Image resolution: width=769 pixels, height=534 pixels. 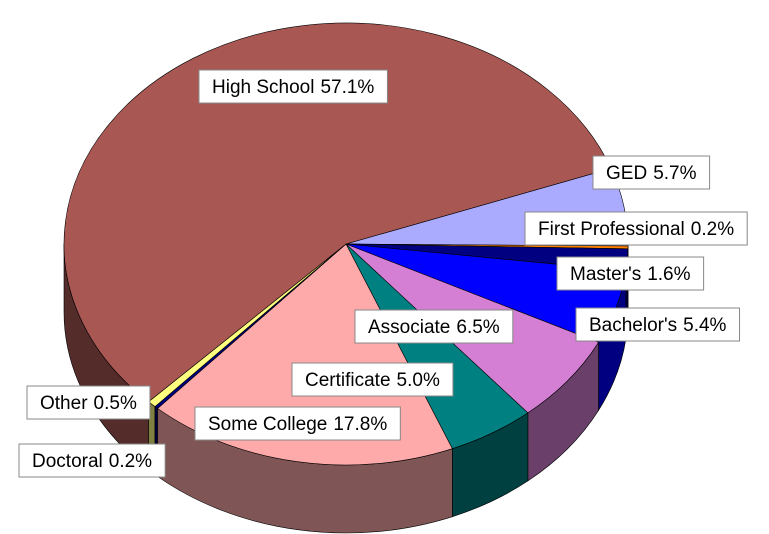 What do you see at coordinates (67, 461) in the screenshot?
I see `label-name: Doctoral` at bounding box center [67, 461].